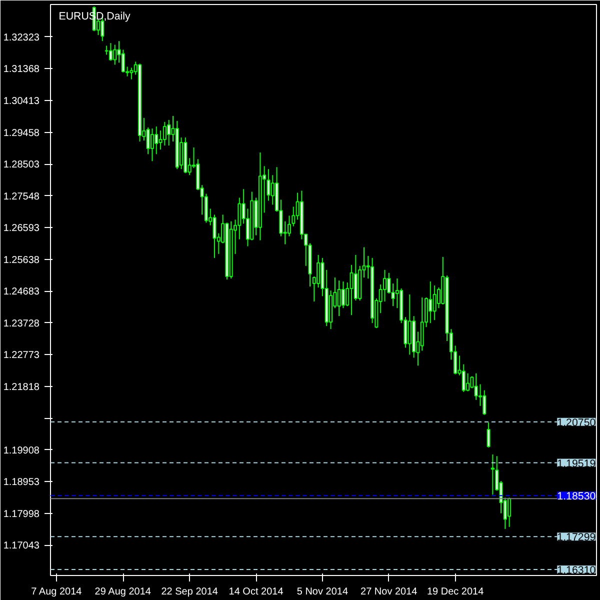 This screenshot has width=600, height=600. Describe the element at coordinates (21, 165) in the screenshot. I see `y-tick-label: 1.28503` at that location.